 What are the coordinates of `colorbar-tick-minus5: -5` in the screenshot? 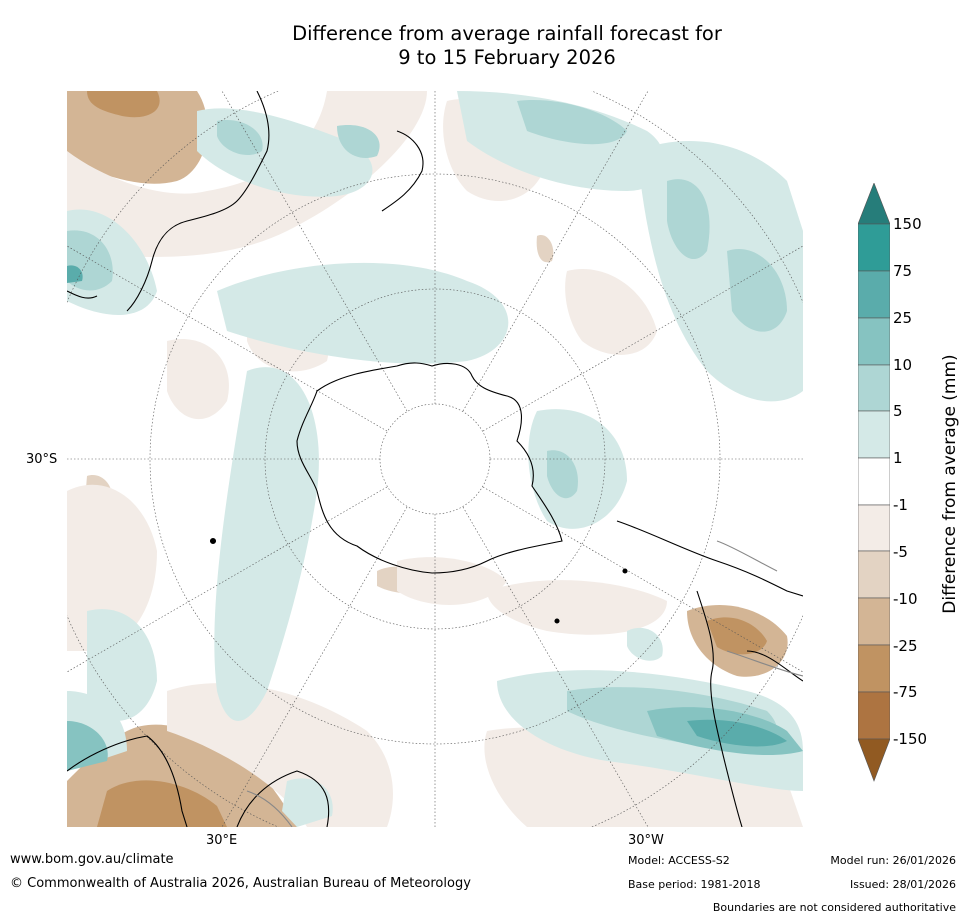 It's located at (900, 552).